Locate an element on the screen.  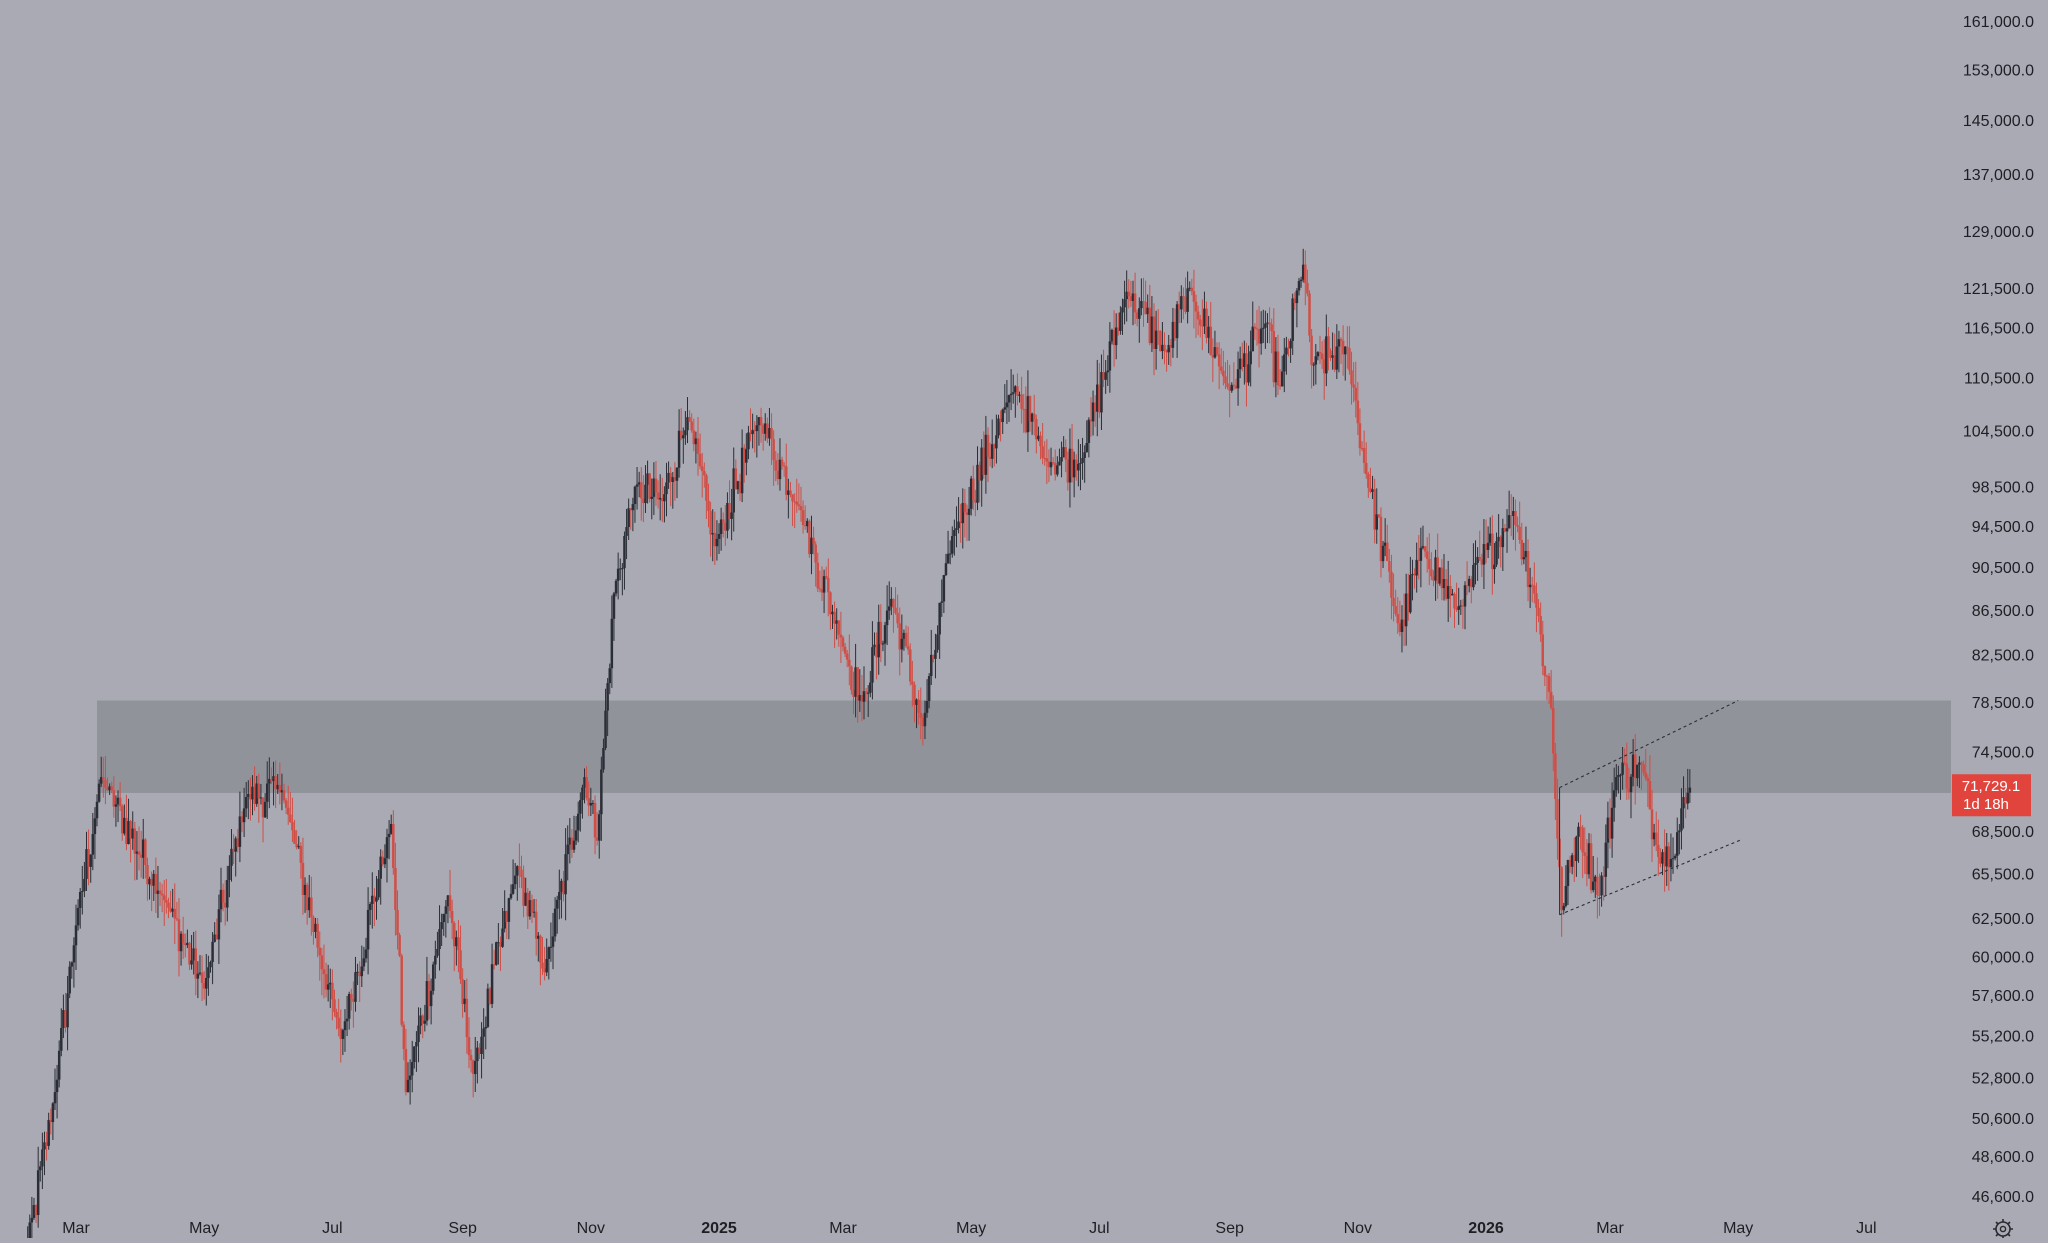
resistance-zone is located at coordinates (1024, 746).